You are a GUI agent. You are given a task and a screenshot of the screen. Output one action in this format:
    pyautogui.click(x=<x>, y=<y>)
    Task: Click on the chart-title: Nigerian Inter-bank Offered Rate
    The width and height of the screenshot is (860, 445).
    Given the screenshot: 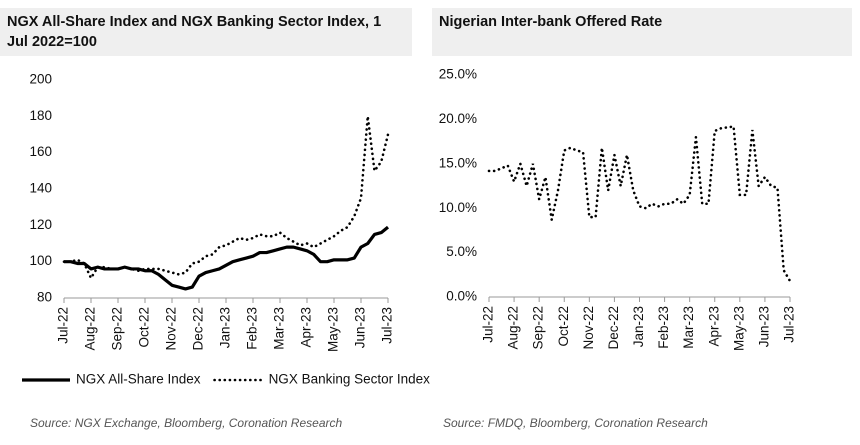 What is the action you would take?
    pyautogui.click(x=642, y=32)
    